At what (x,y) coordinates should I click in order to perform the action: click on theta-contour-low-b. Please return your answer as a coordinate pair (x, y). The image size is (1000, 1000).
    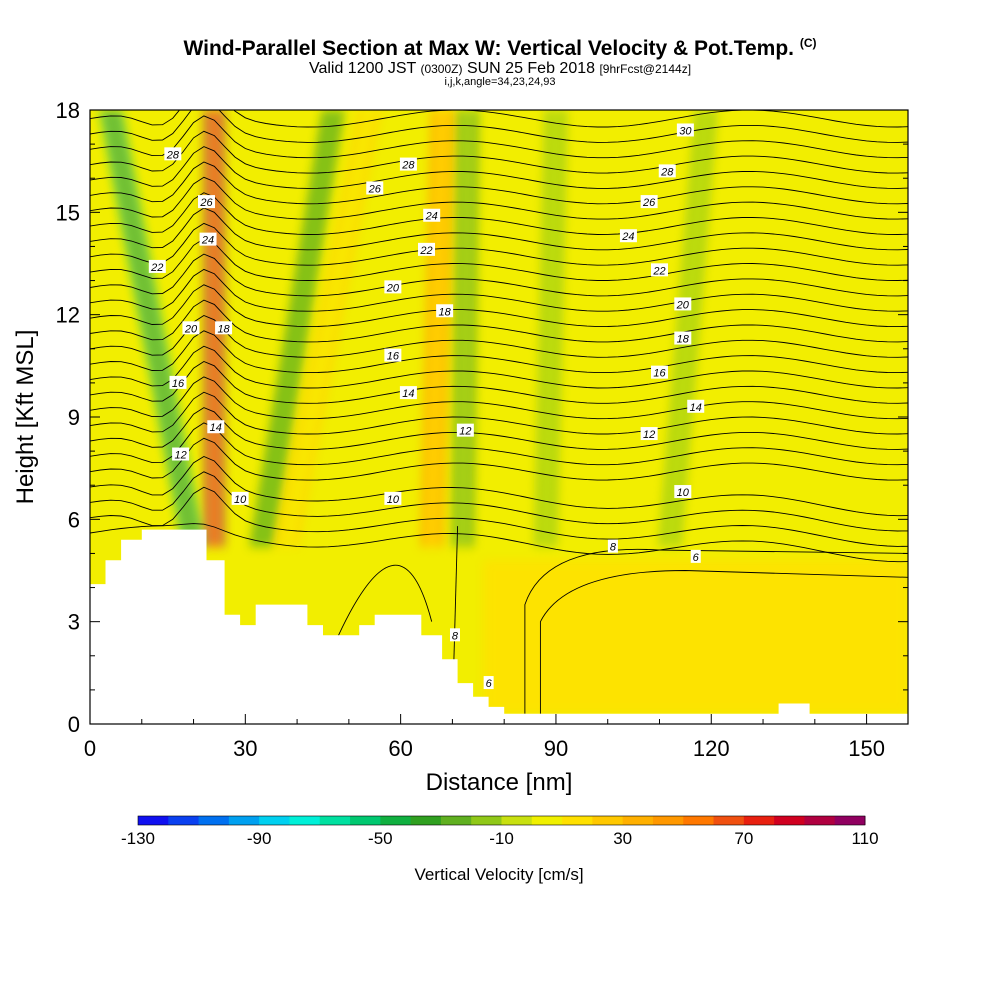
    Looking at the image, I should click on (723, 642).